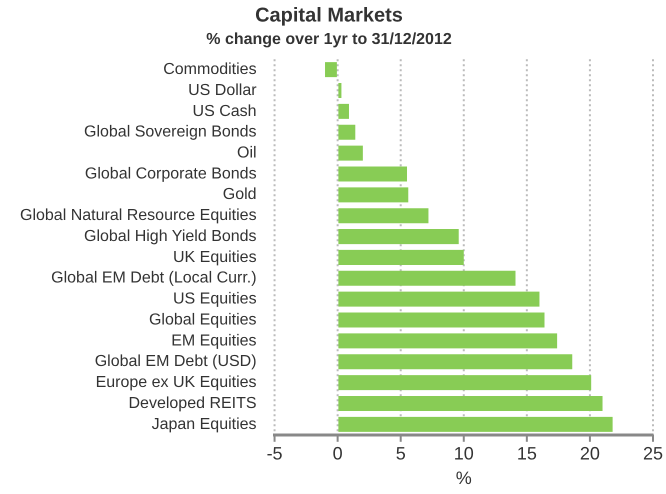 The image size is (666, 494). I want to click on chart-subtitle: % change over 1yr to 31/12/2012, so click(329, 39).